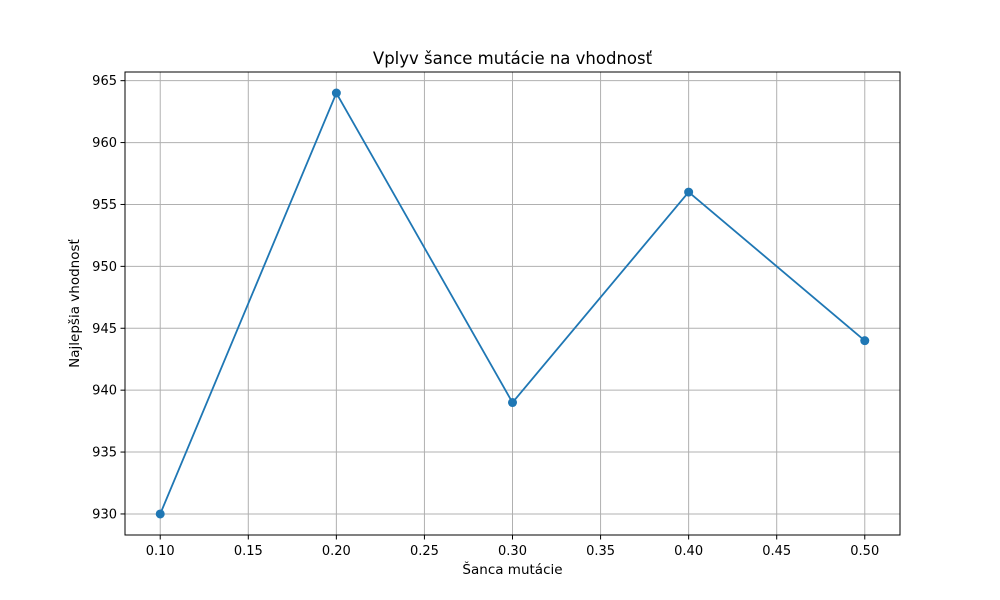 This screenshot has height=600, width=1000. Describe the element at coordinates (160, 551) in the screenshot. I see `x-tick-label: 0.10` at that location.